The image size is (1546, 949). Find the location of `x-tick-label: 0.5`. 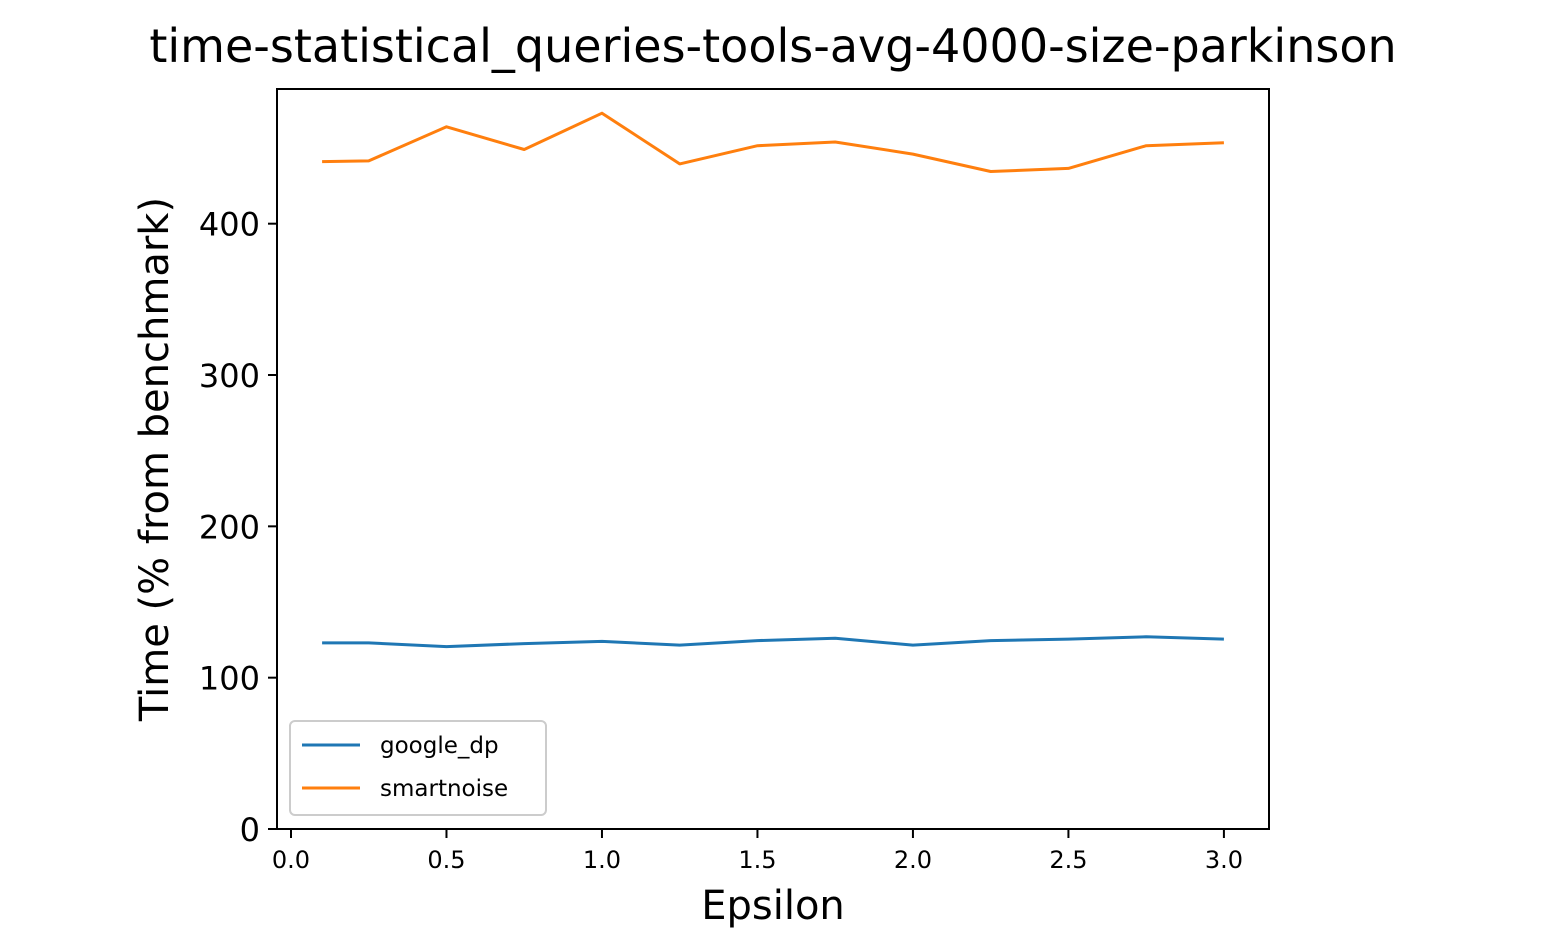

x-tick-label: 0.5 is located at coordinates (446, 860).